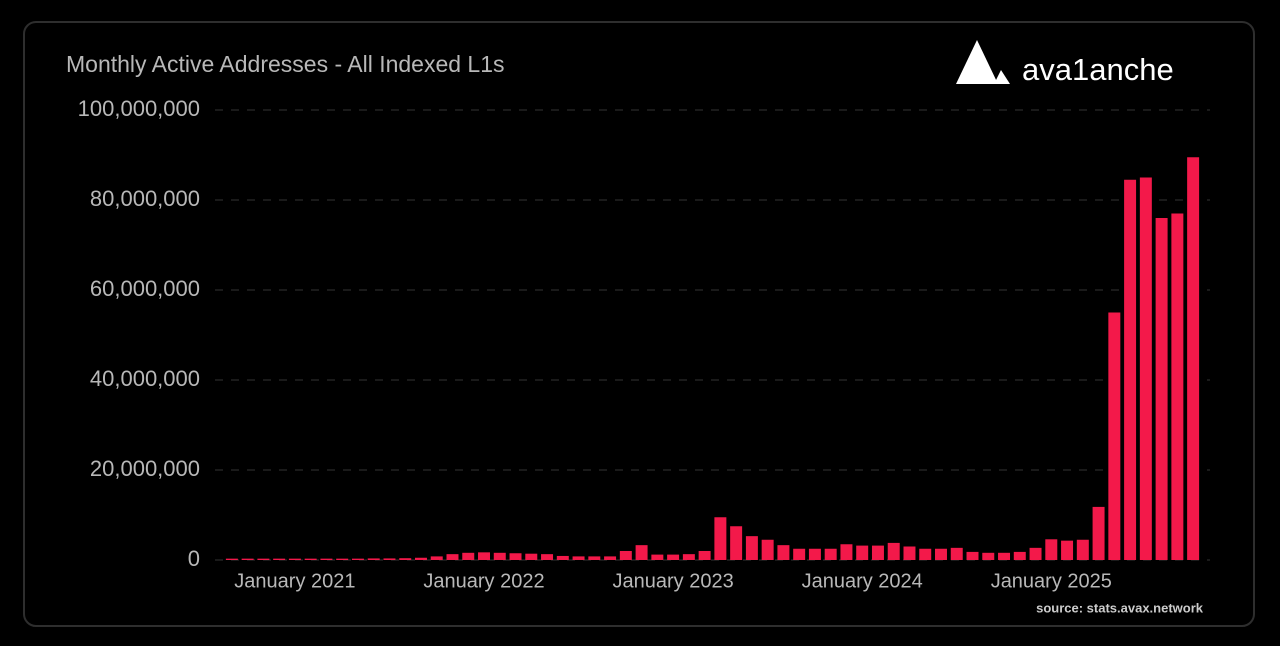 Image resolution: width=1280 pixels, height=646 pixels. Describe the element at coordinates (145, 468) in the screenshot. I see `y-tick-label: 20,000,000` at that location.